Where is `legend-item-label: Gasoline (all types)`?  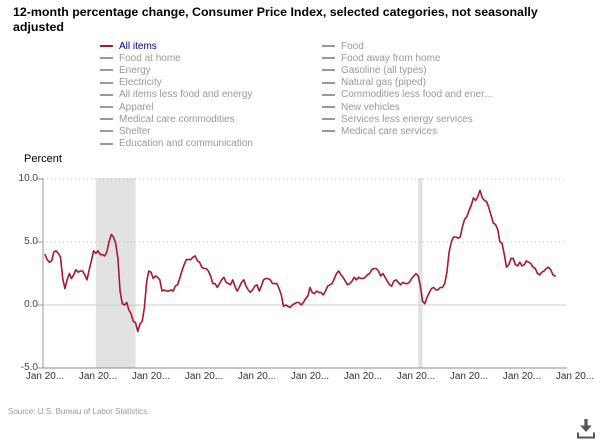 legend-item-label: Gasoline (all types) is located at coordinates (384, 70).